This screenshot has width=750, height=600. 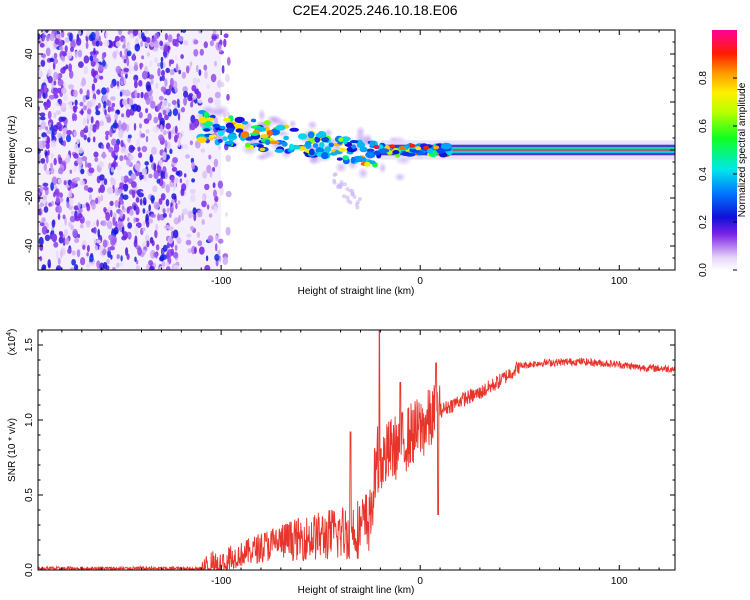 I want to click on spec-ytick-label: -40, so click(x=29, y=245).